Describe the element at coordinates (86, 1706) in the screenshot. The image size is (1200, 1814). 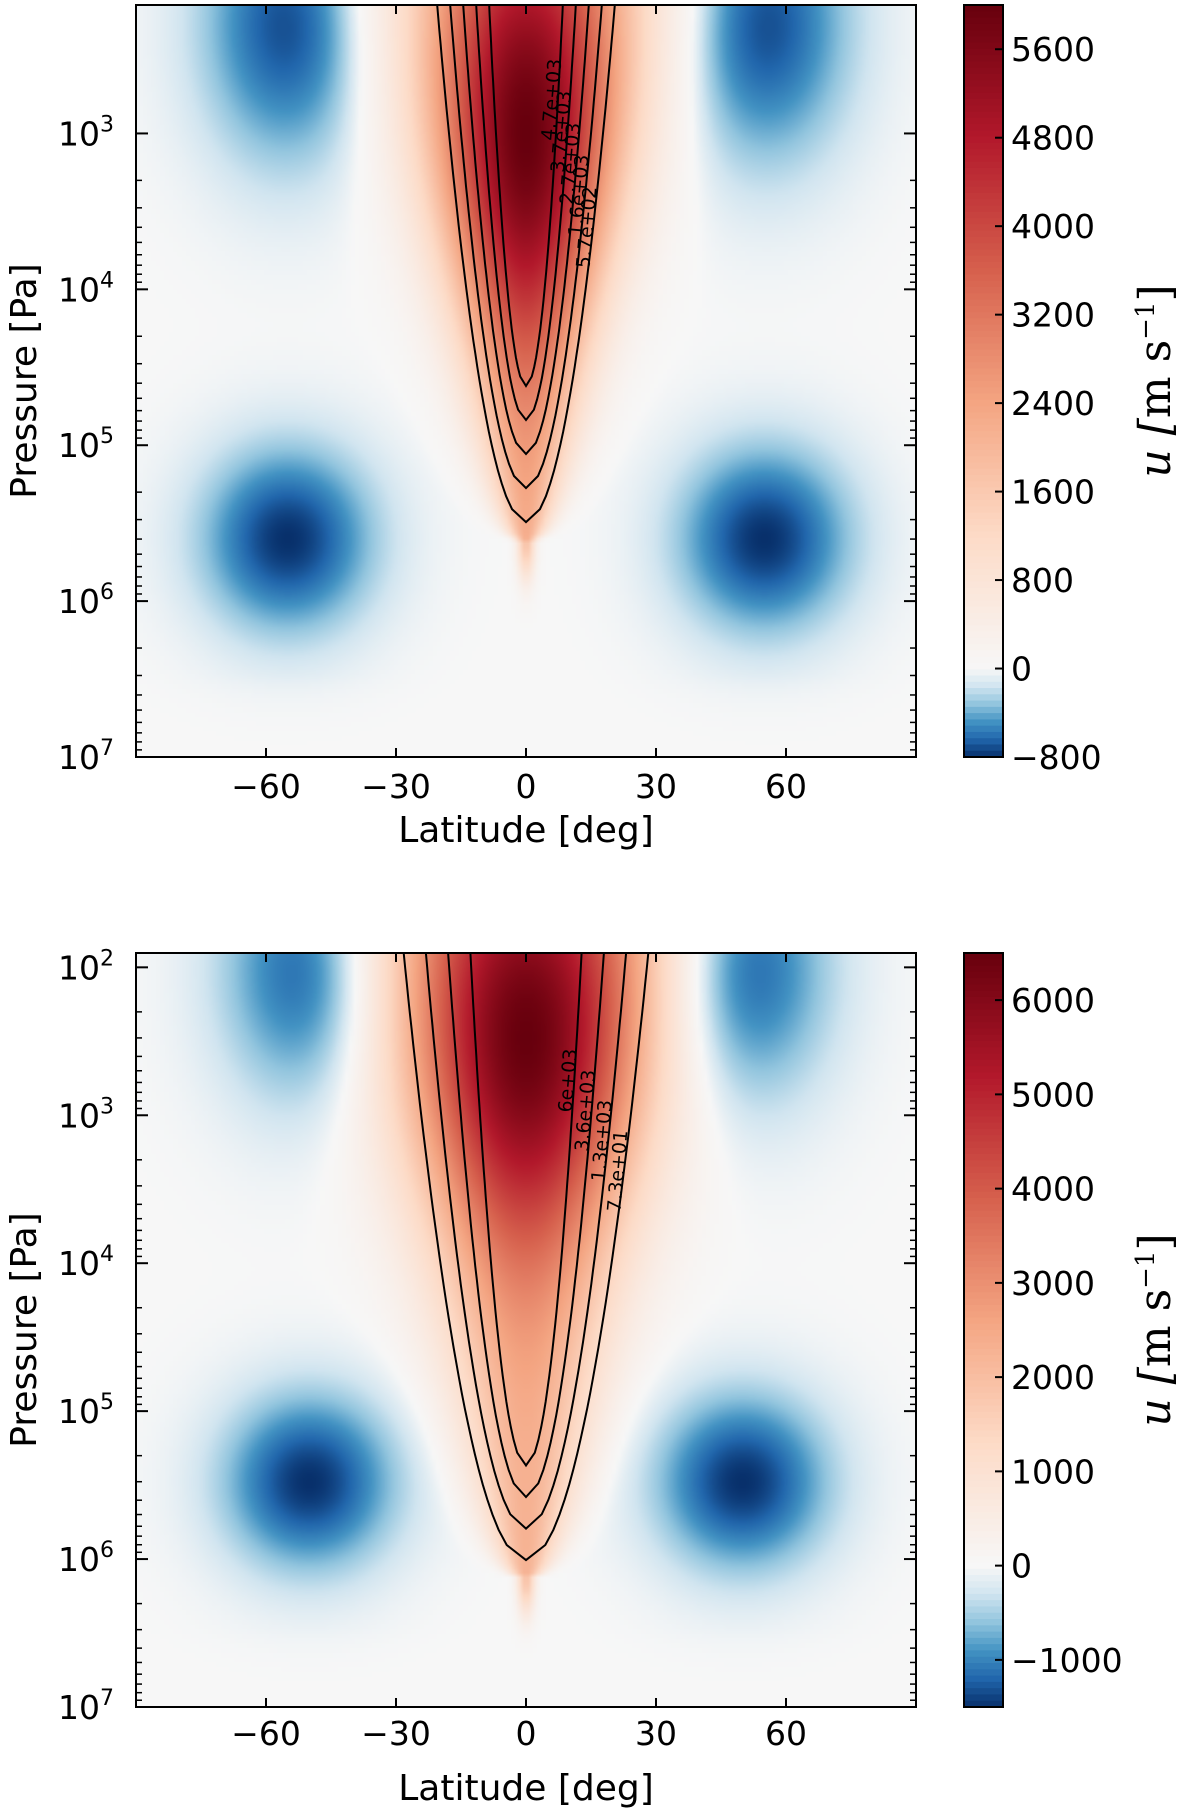
I see `y-tick-label: 10⁷` at that location.